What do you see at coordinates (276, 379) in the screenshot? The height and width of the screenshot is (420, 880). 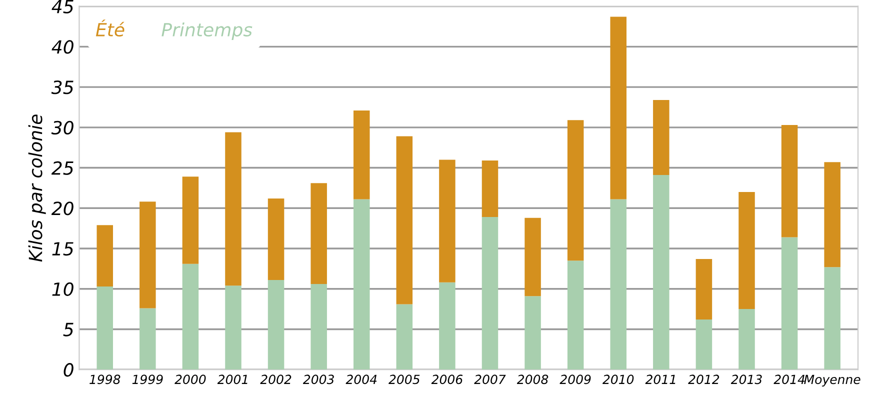 I see `x-tick-label: 2002` at bounding box center [276, 379].